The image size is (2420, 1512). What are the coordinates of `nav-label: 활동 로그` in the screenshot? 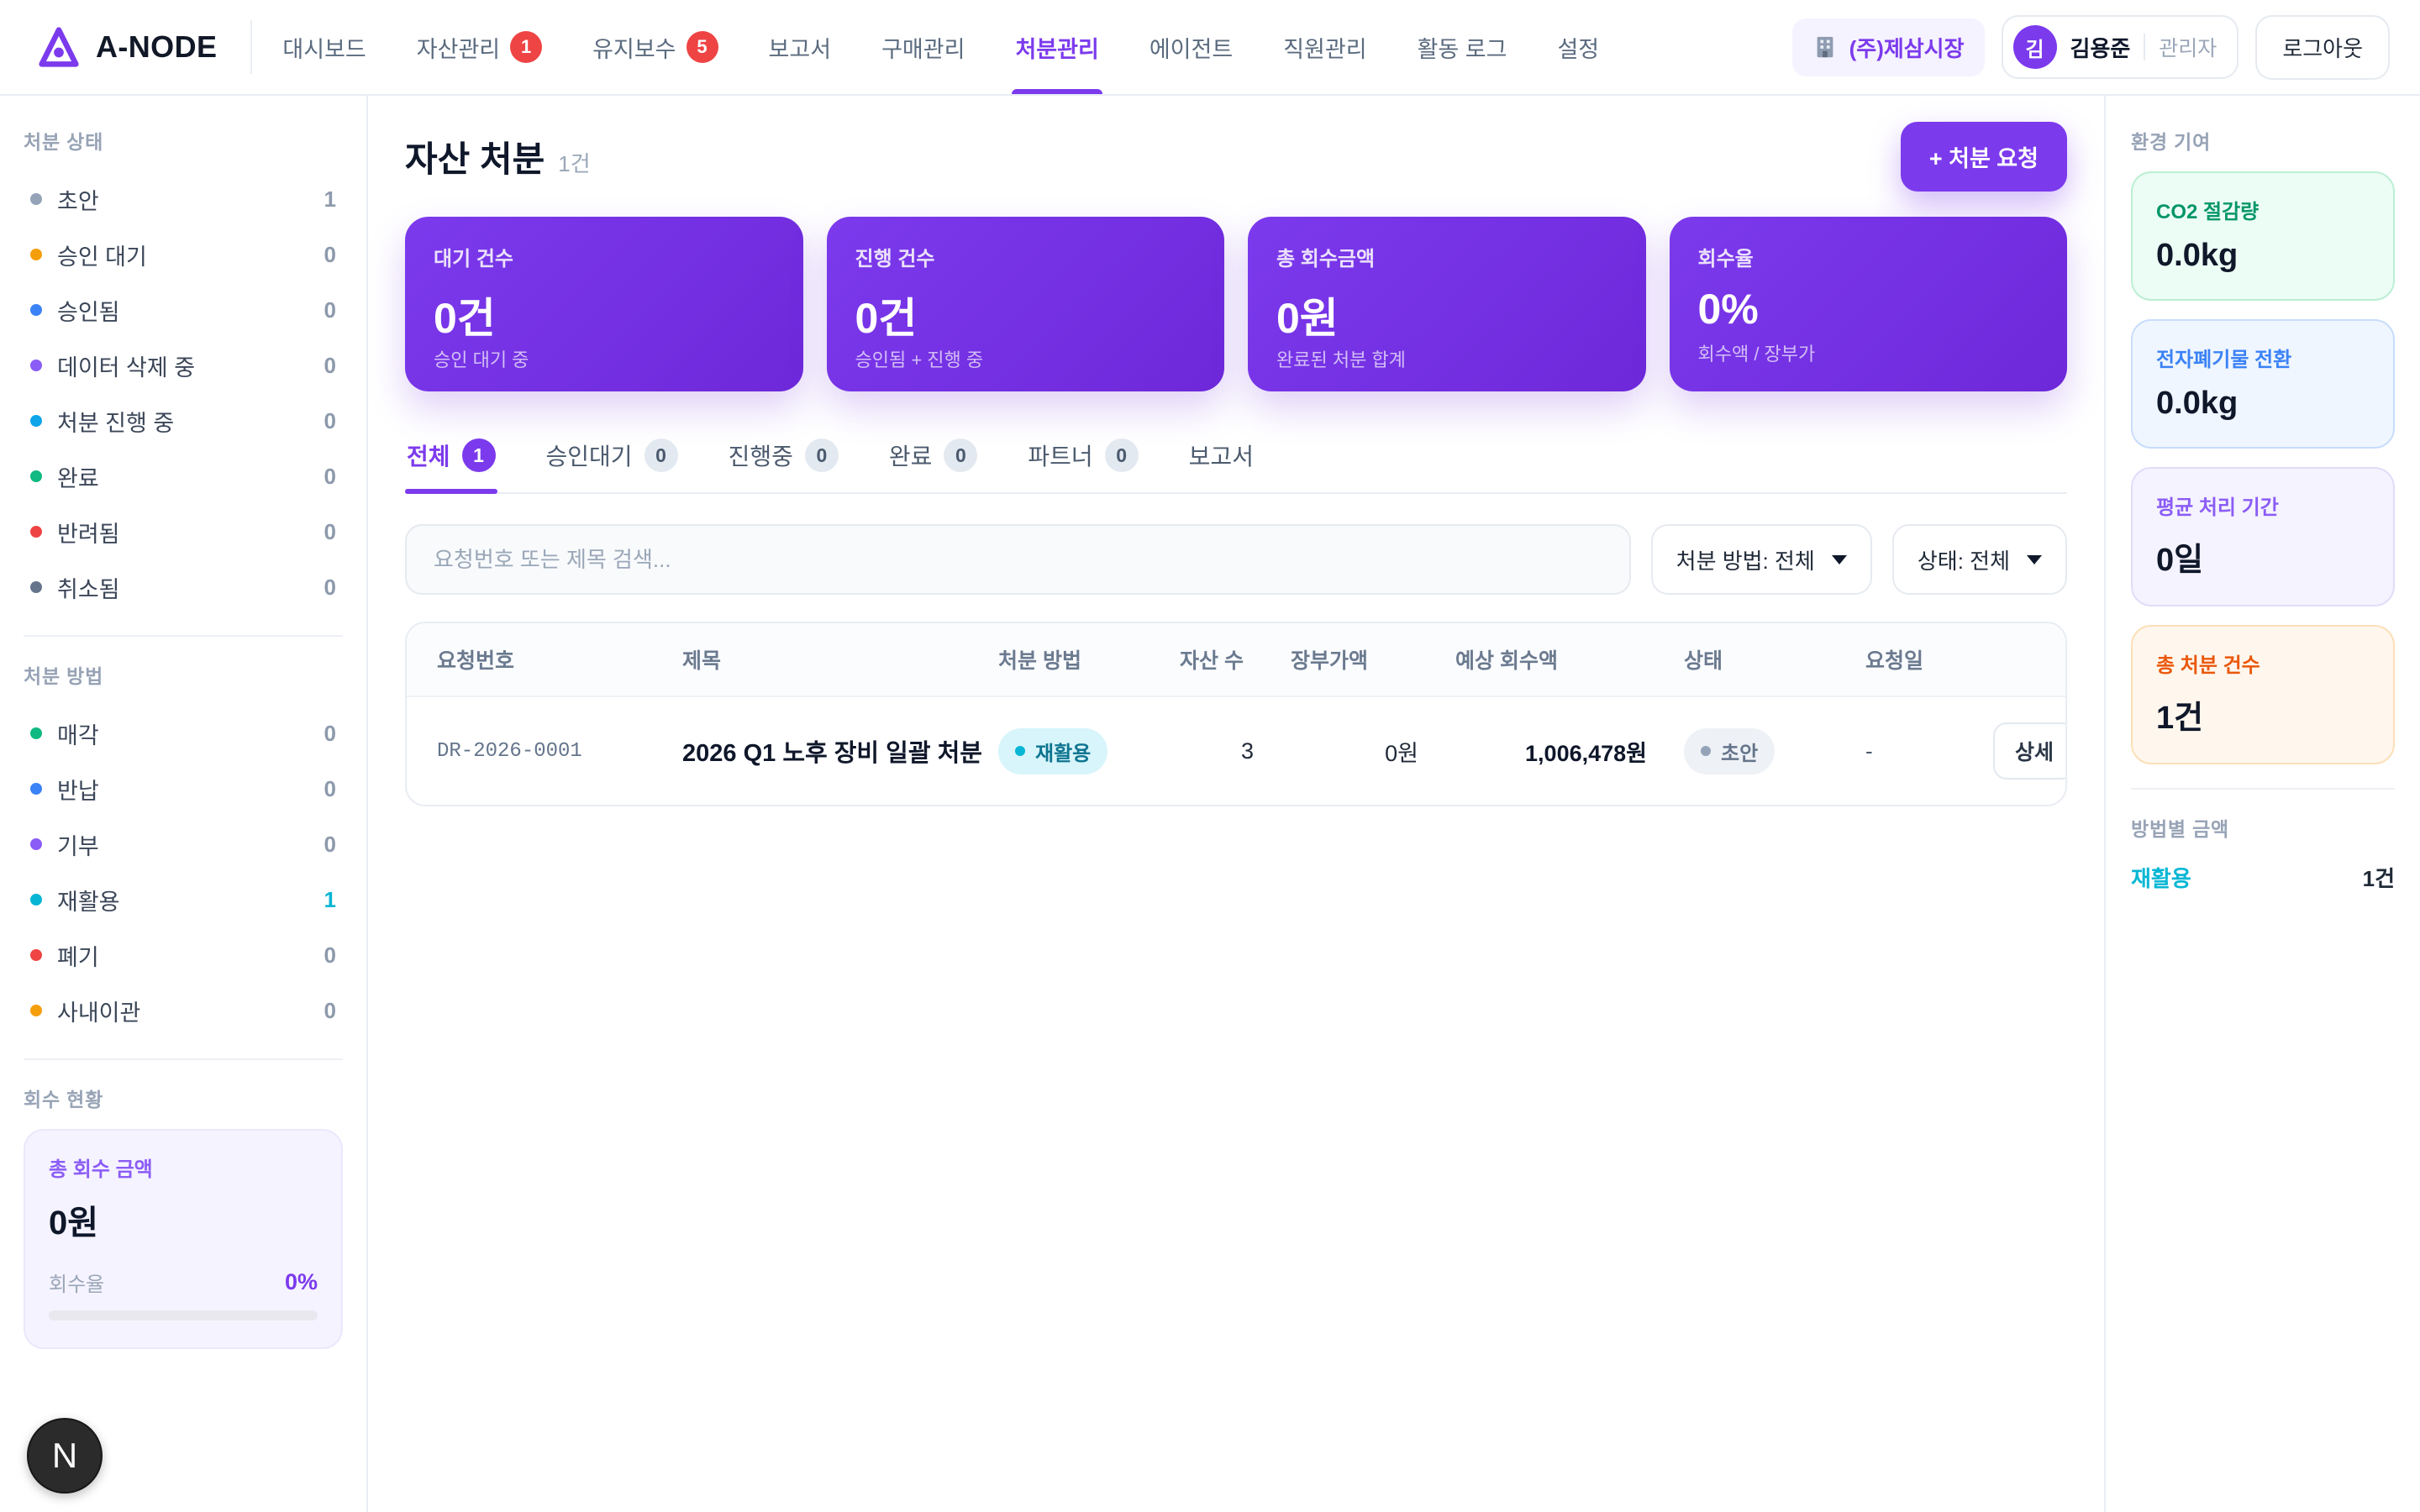 It's located at (1462, 49).